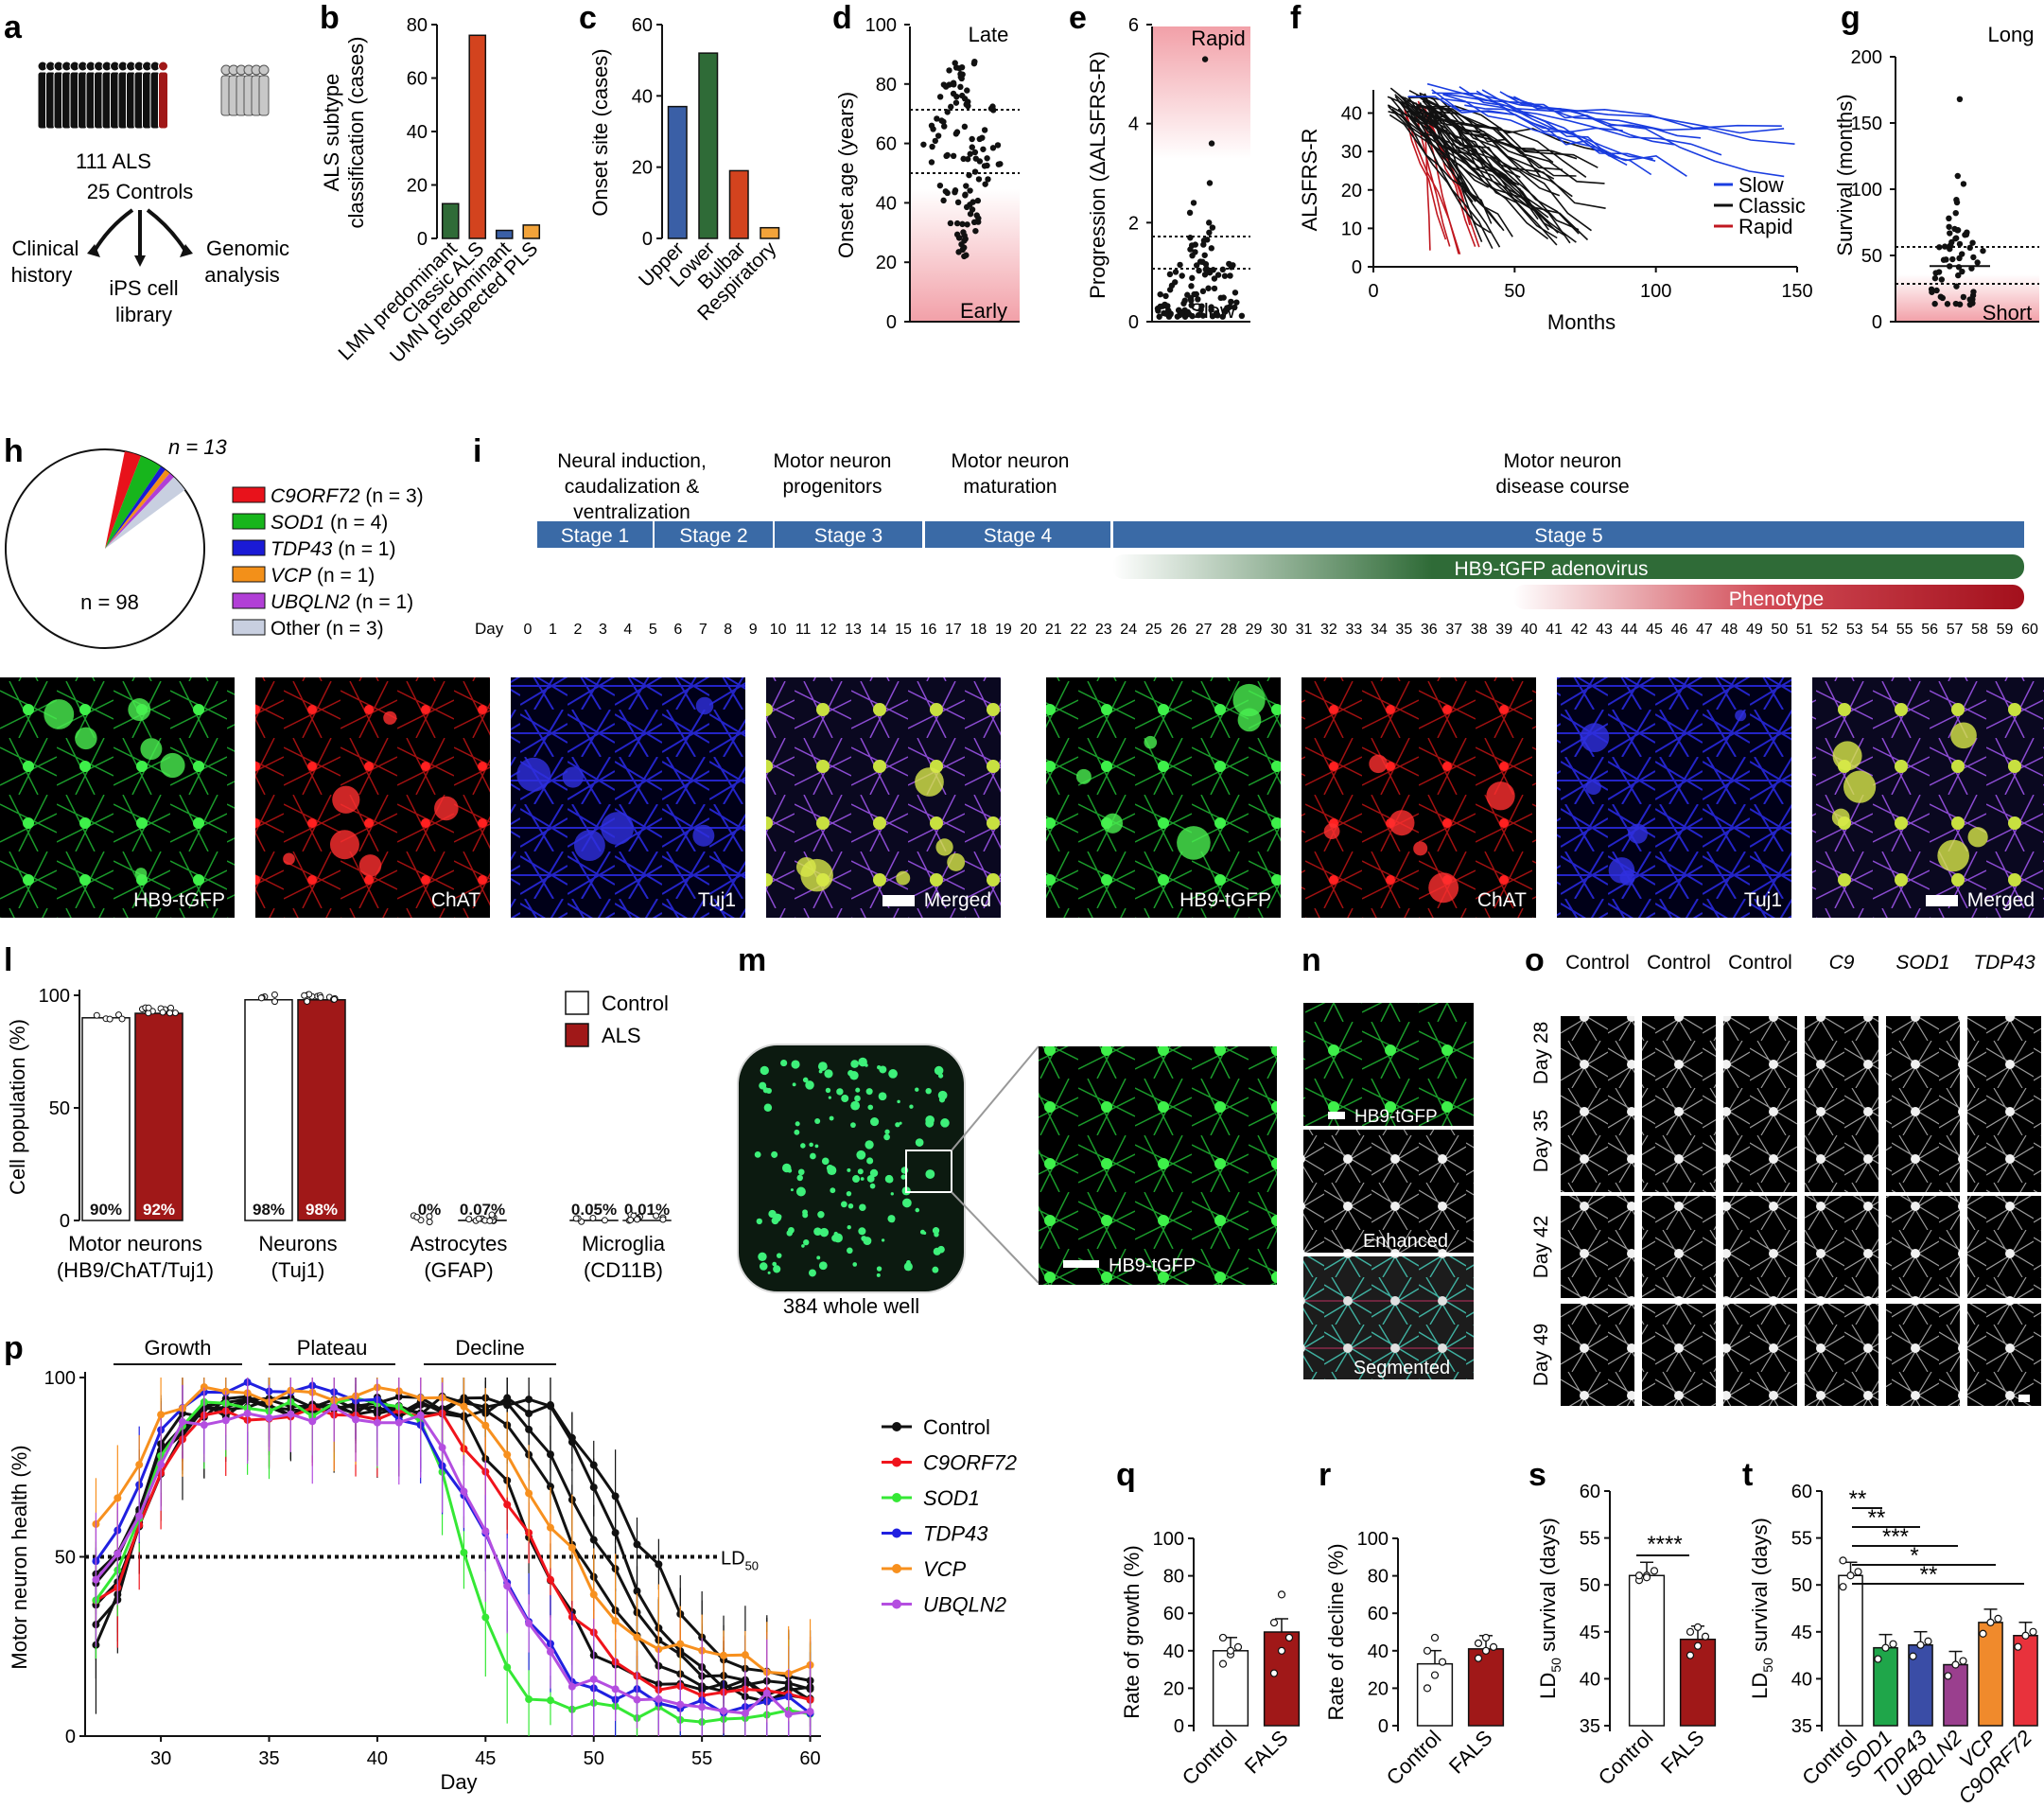 This screenshot has height=1808, width=2044. Describe the element at coordinates (145, 513) in the screenshot. I see `pie-slice` at that location.